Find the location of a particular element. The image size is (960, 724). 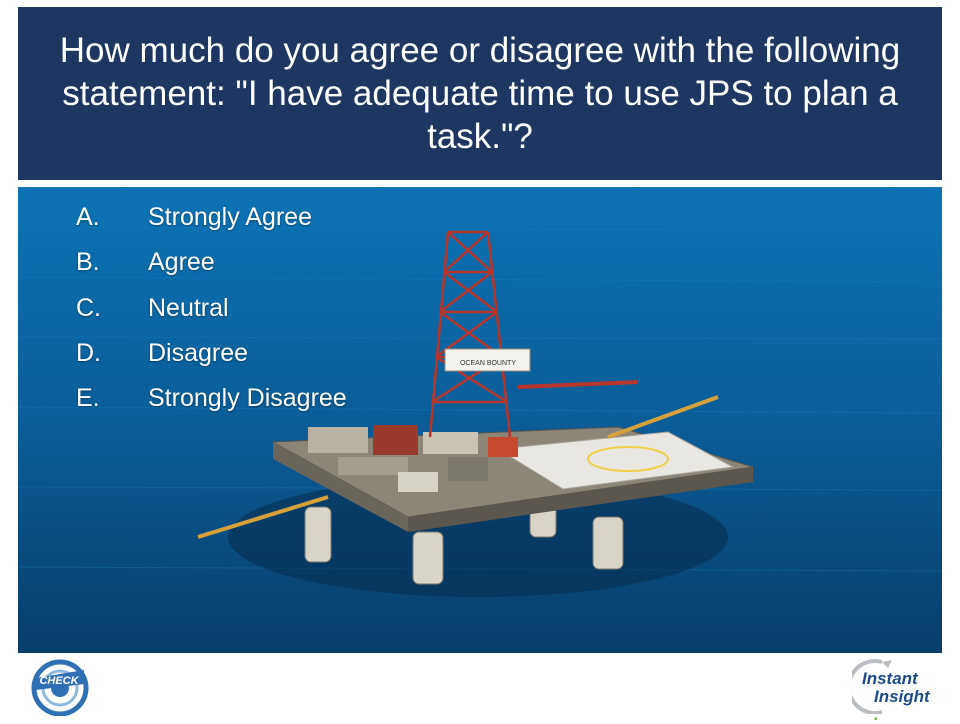

option-b: B. Agree is located at coordinates (202, 262).